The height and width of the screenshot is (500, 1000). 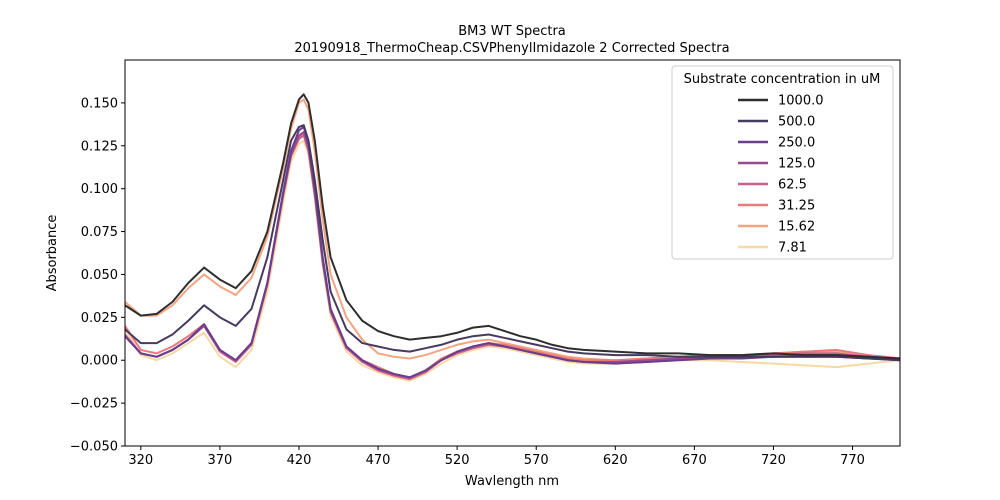 I want to click on legend-label: 31.25, so click(x=796, y=206).